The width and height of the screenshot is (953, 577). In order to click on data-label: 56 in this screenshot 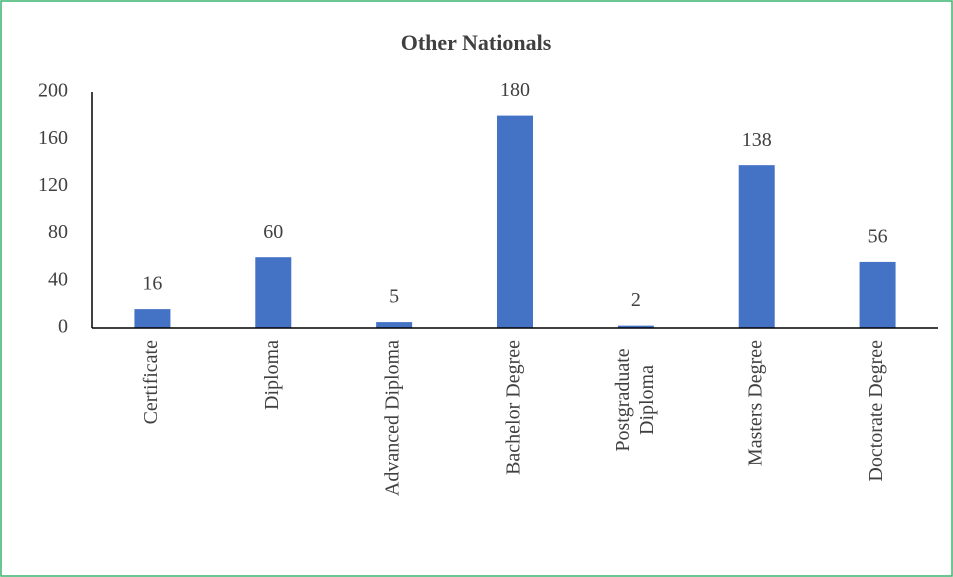, I will do `click(878, 237)`.